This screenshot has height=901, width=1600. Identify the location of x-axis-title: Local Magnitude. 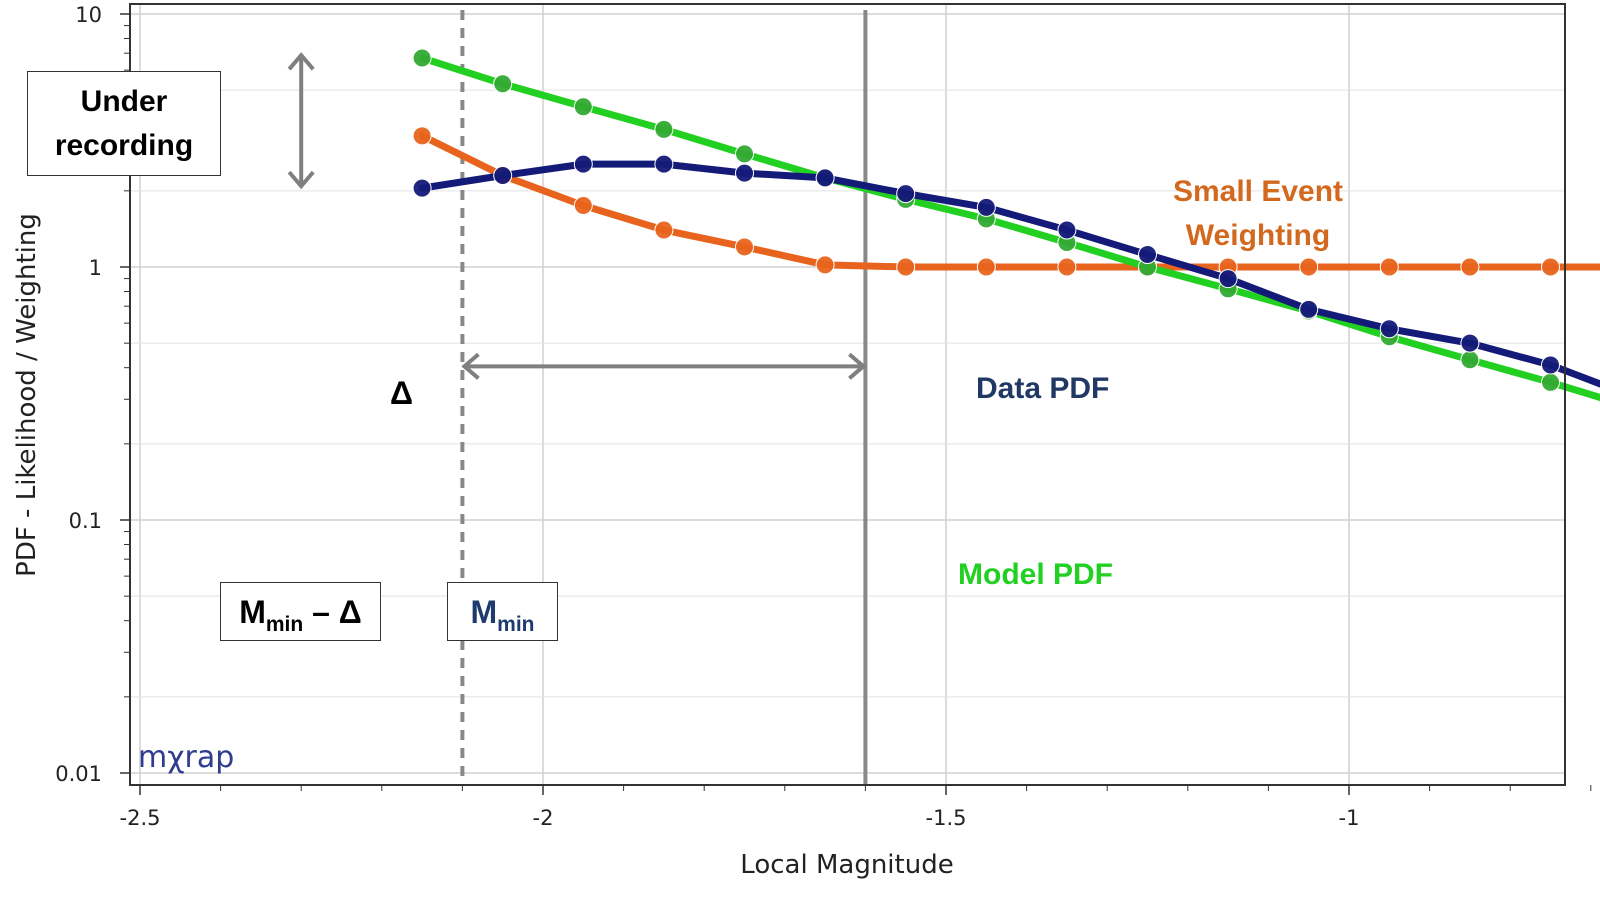
(846, 865).